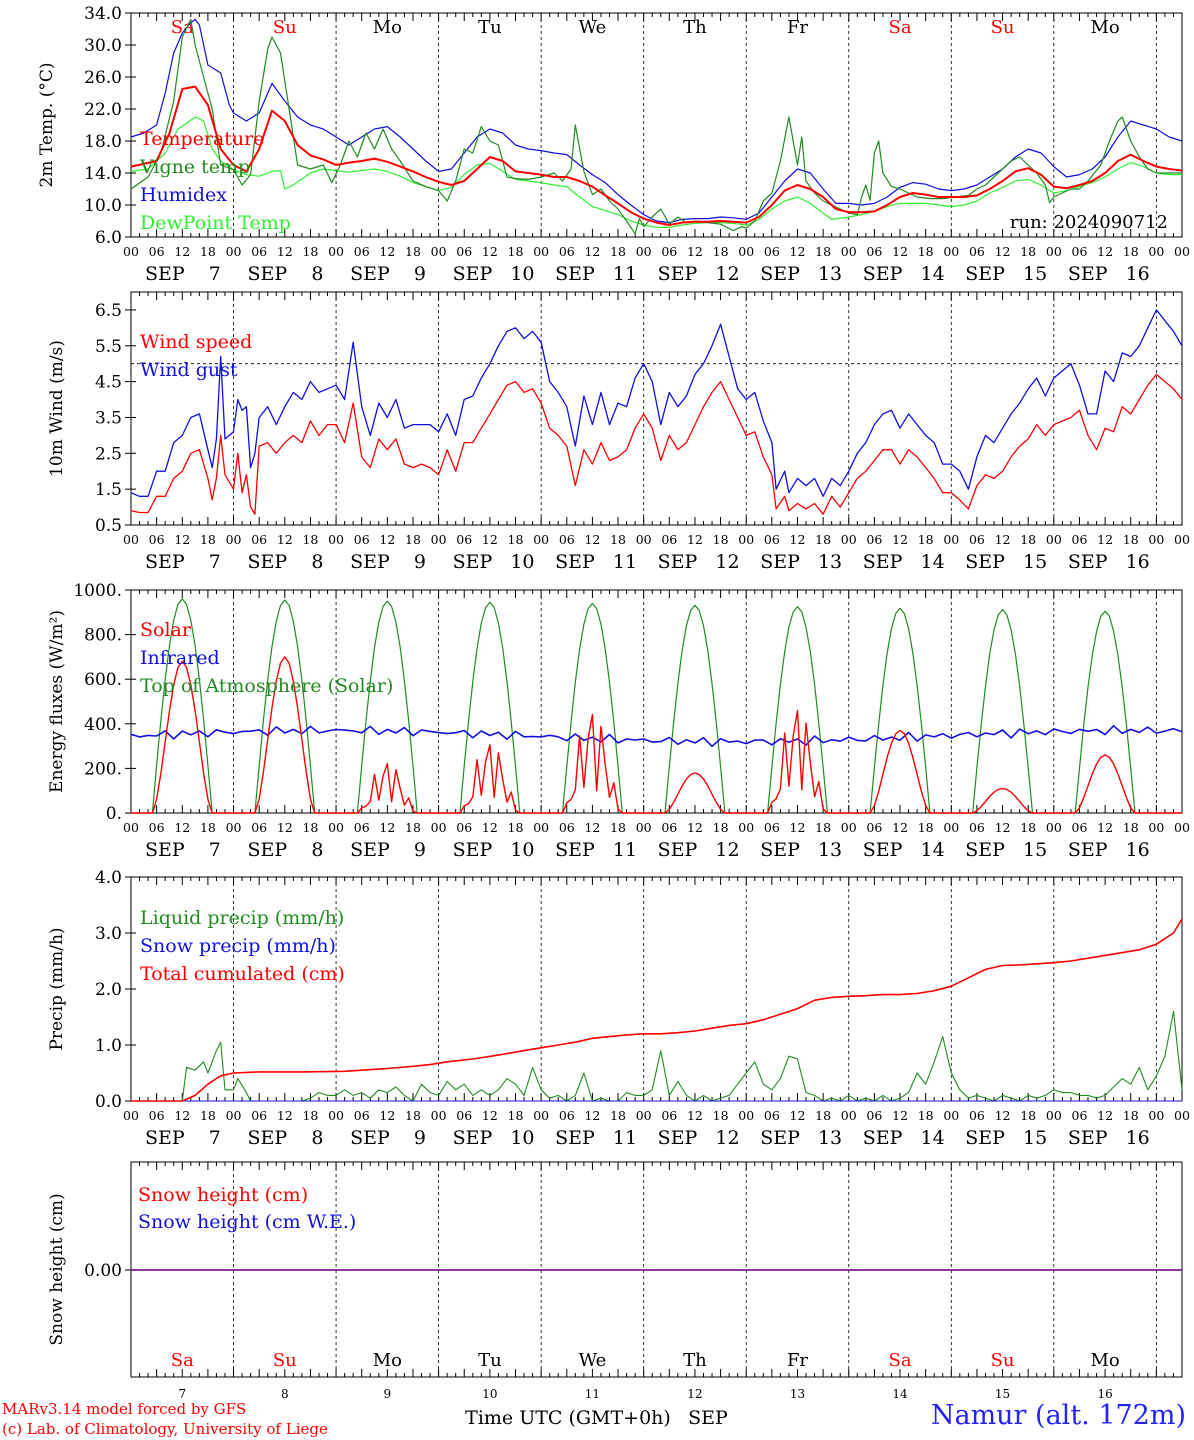  Describe the element at coordinates (656, 736) in the screenshot. I see `energy-series-infrared` at that location.